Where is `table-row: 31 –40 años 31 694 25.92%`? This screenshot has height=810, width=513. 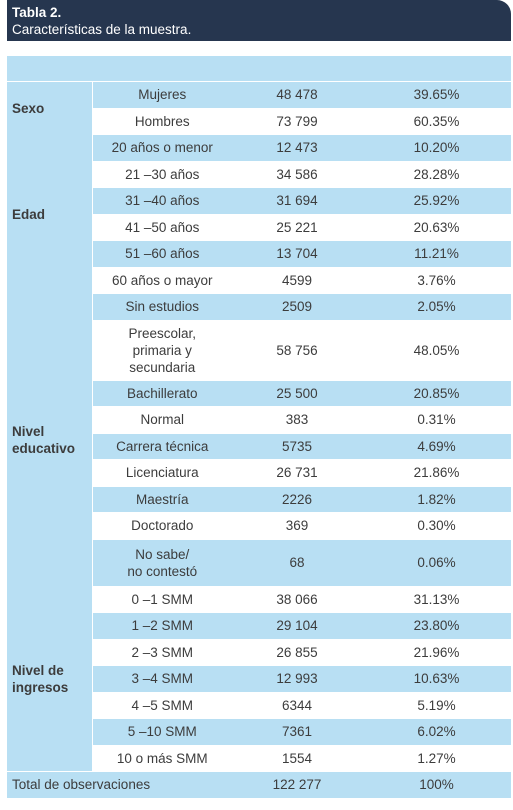
table-row: 31 –40 años 31 694 25.92% is located at coordinates (259, 200).